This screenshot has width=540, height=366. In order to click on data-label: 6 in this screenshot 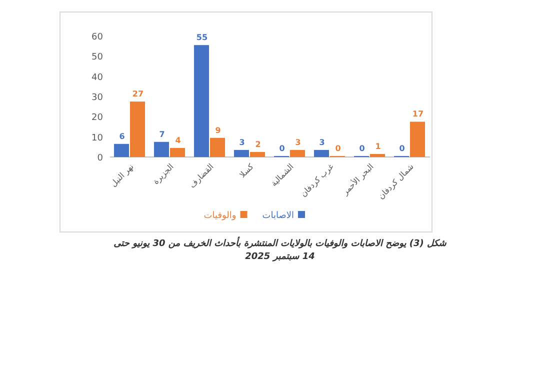, I will do `click(122, 136)`.